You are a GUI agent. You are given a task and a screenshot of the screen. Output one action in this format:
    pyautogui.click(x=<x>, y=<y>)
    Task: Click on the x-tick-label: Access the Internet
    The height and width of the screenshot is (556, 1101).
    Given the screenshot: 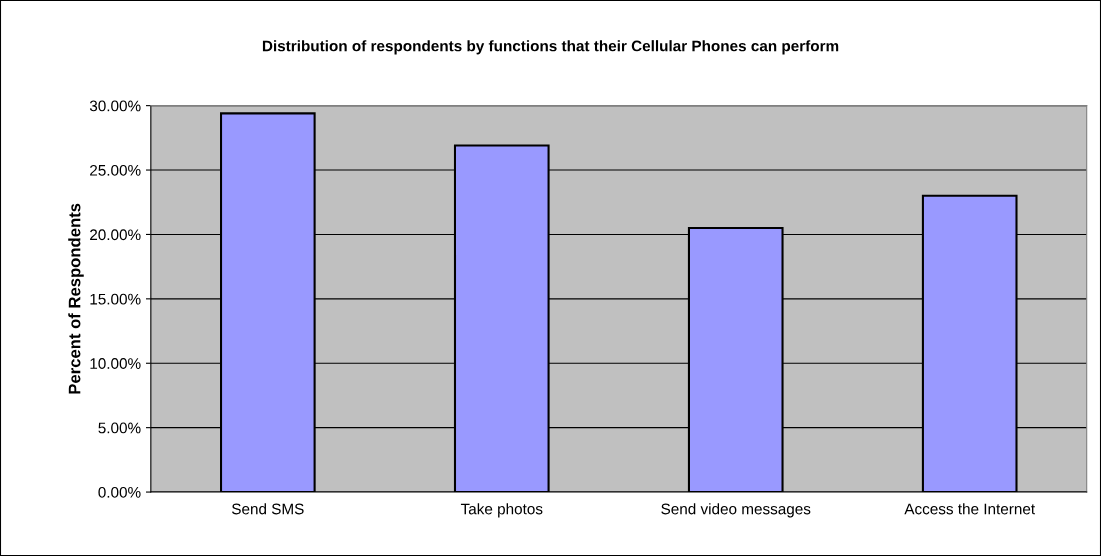 What is the action you would take?
    pyautogui.click(x=969, y=509)
    